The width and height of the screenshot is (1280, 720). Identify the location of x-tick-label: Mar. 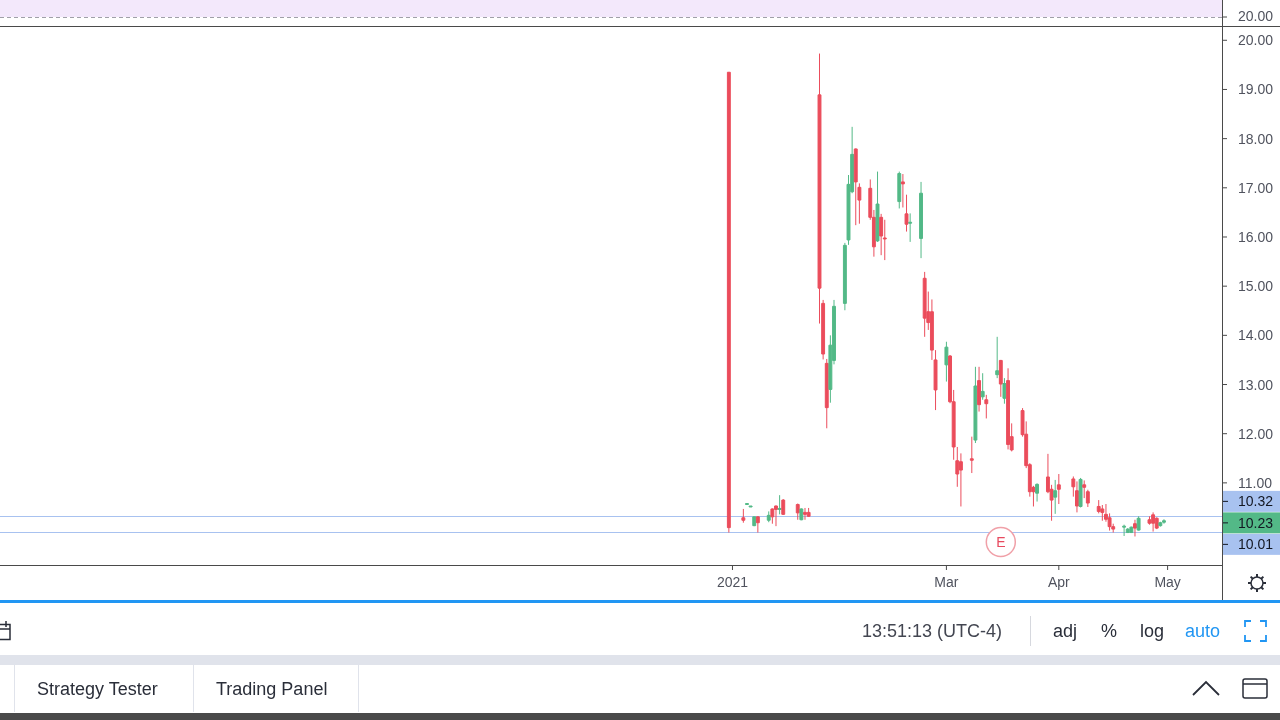
(946, 582).